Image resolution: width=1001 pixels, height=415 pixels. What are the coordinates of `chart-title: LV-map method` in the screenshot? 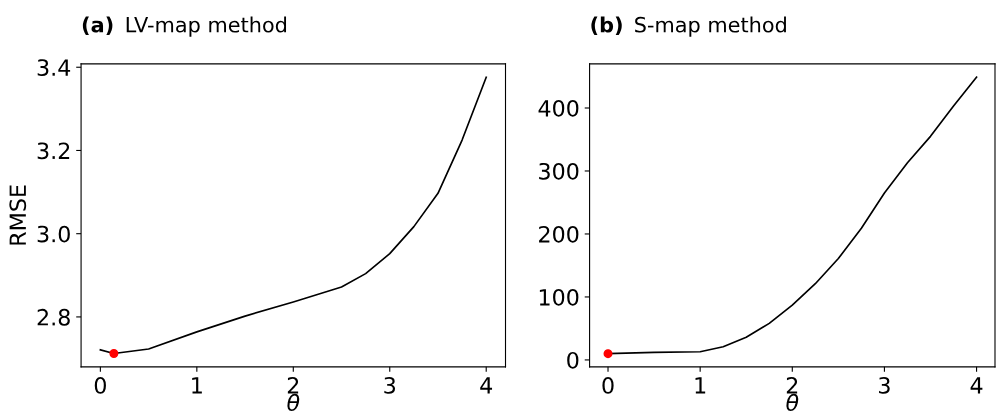 It's located at (206, 26).